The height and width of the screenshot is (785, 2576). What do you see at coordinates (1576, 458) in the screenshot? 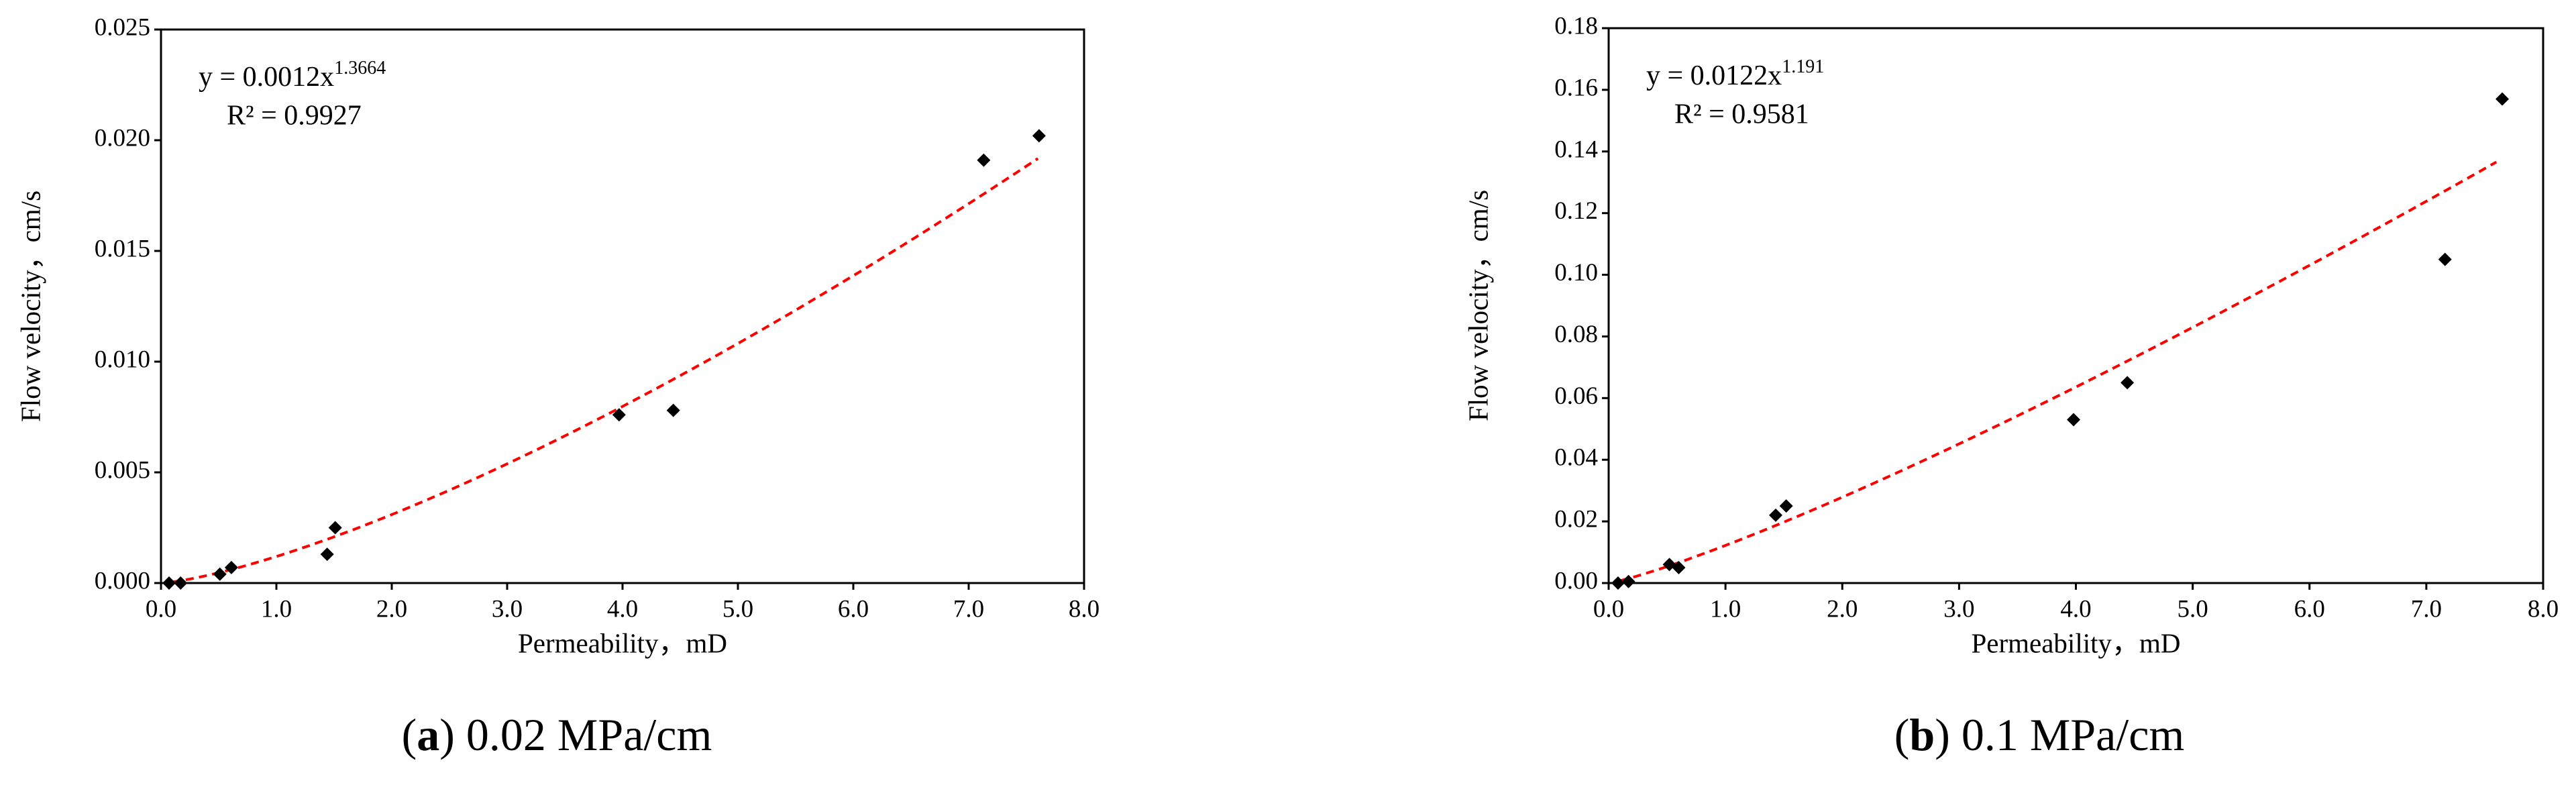
I see `y-tick-label: 0.04` at bounding box center [1576, 458].